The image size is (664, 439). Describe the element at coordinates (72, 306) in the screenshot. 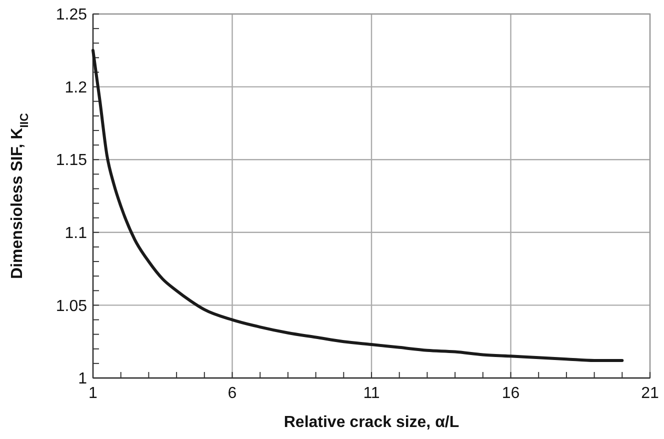

I see `y-tick-label: 1.05` at that location.